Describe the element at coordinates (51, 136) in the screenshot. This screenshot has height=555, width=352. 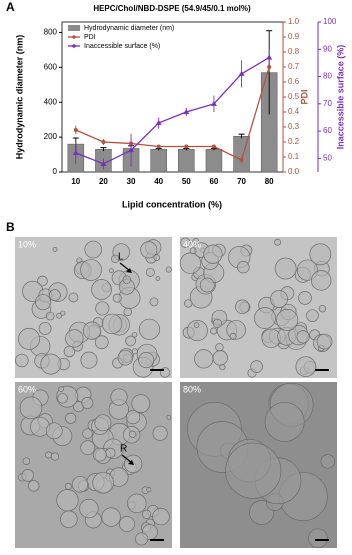
I see `y-tick-label: 200` at that location.